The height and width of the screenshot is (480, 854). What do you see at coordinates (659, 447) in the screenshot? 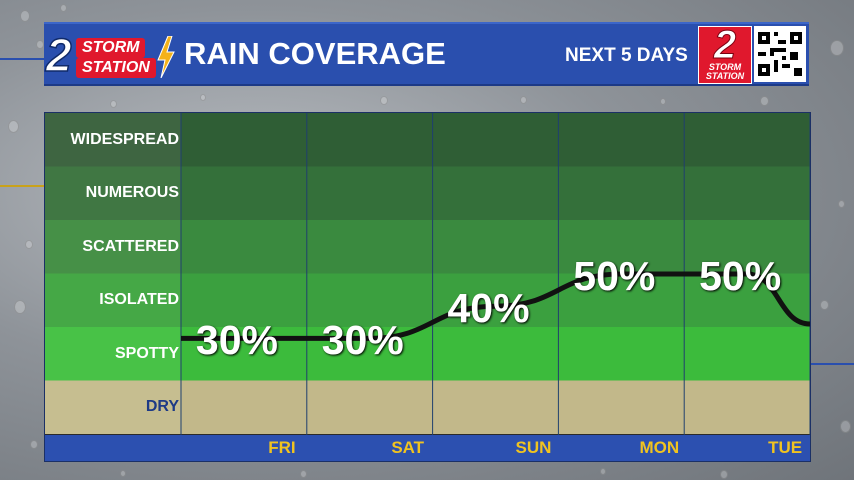
I see `x-tick-label: MON` at bounding box center [659, 447].